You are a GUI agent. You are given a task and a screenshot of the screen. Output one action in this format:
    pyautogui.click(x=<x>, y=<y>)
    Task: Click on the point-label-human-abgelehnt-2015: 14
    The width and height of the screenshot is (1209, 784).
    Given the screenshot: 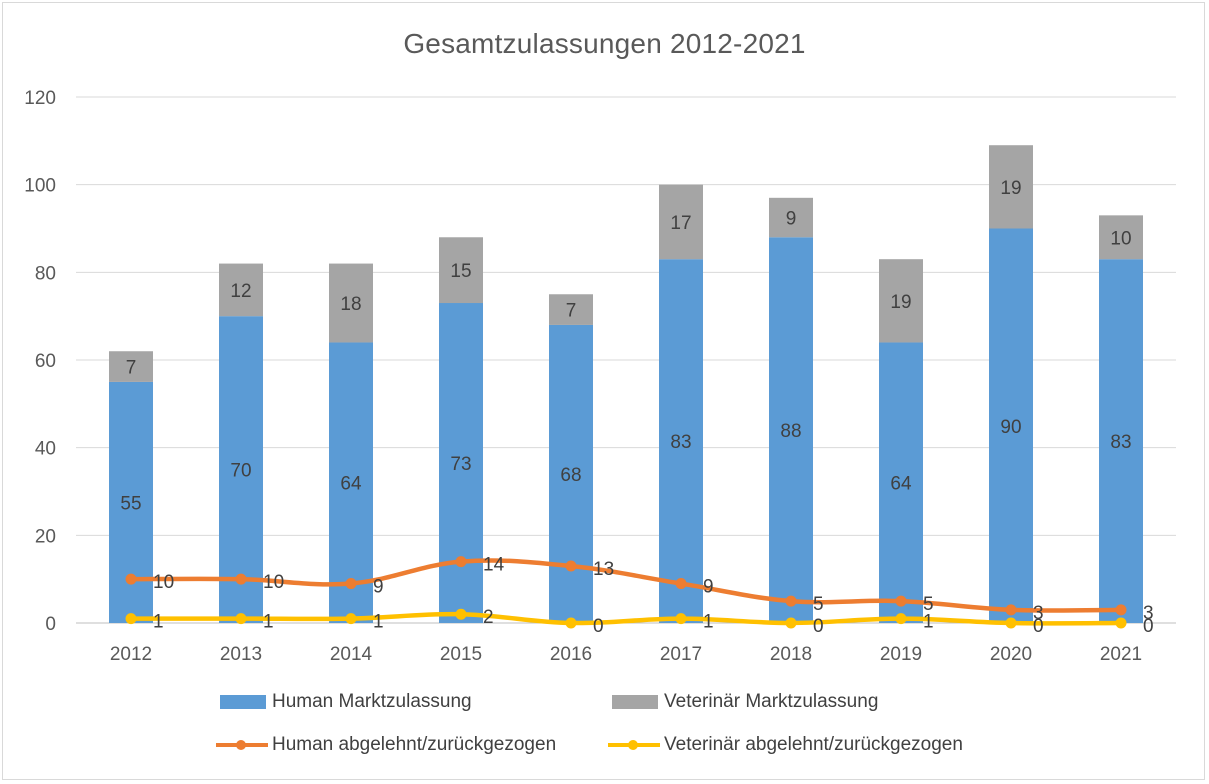 What is the action you would take?
    pyautogui.click(x=494, y=565)
    